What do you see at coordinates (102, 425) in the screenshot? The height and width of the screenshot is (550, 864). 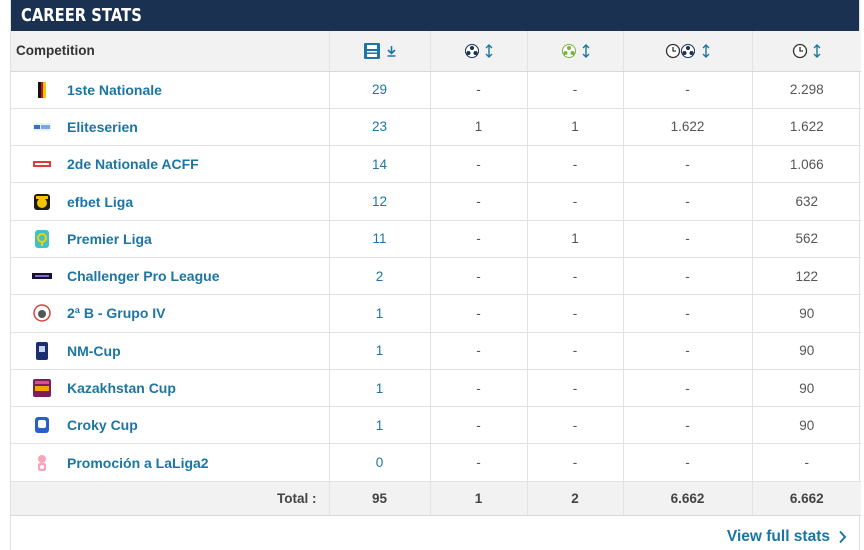 I see `competition-link: Croky Cup` at bounding box center [102, 425].